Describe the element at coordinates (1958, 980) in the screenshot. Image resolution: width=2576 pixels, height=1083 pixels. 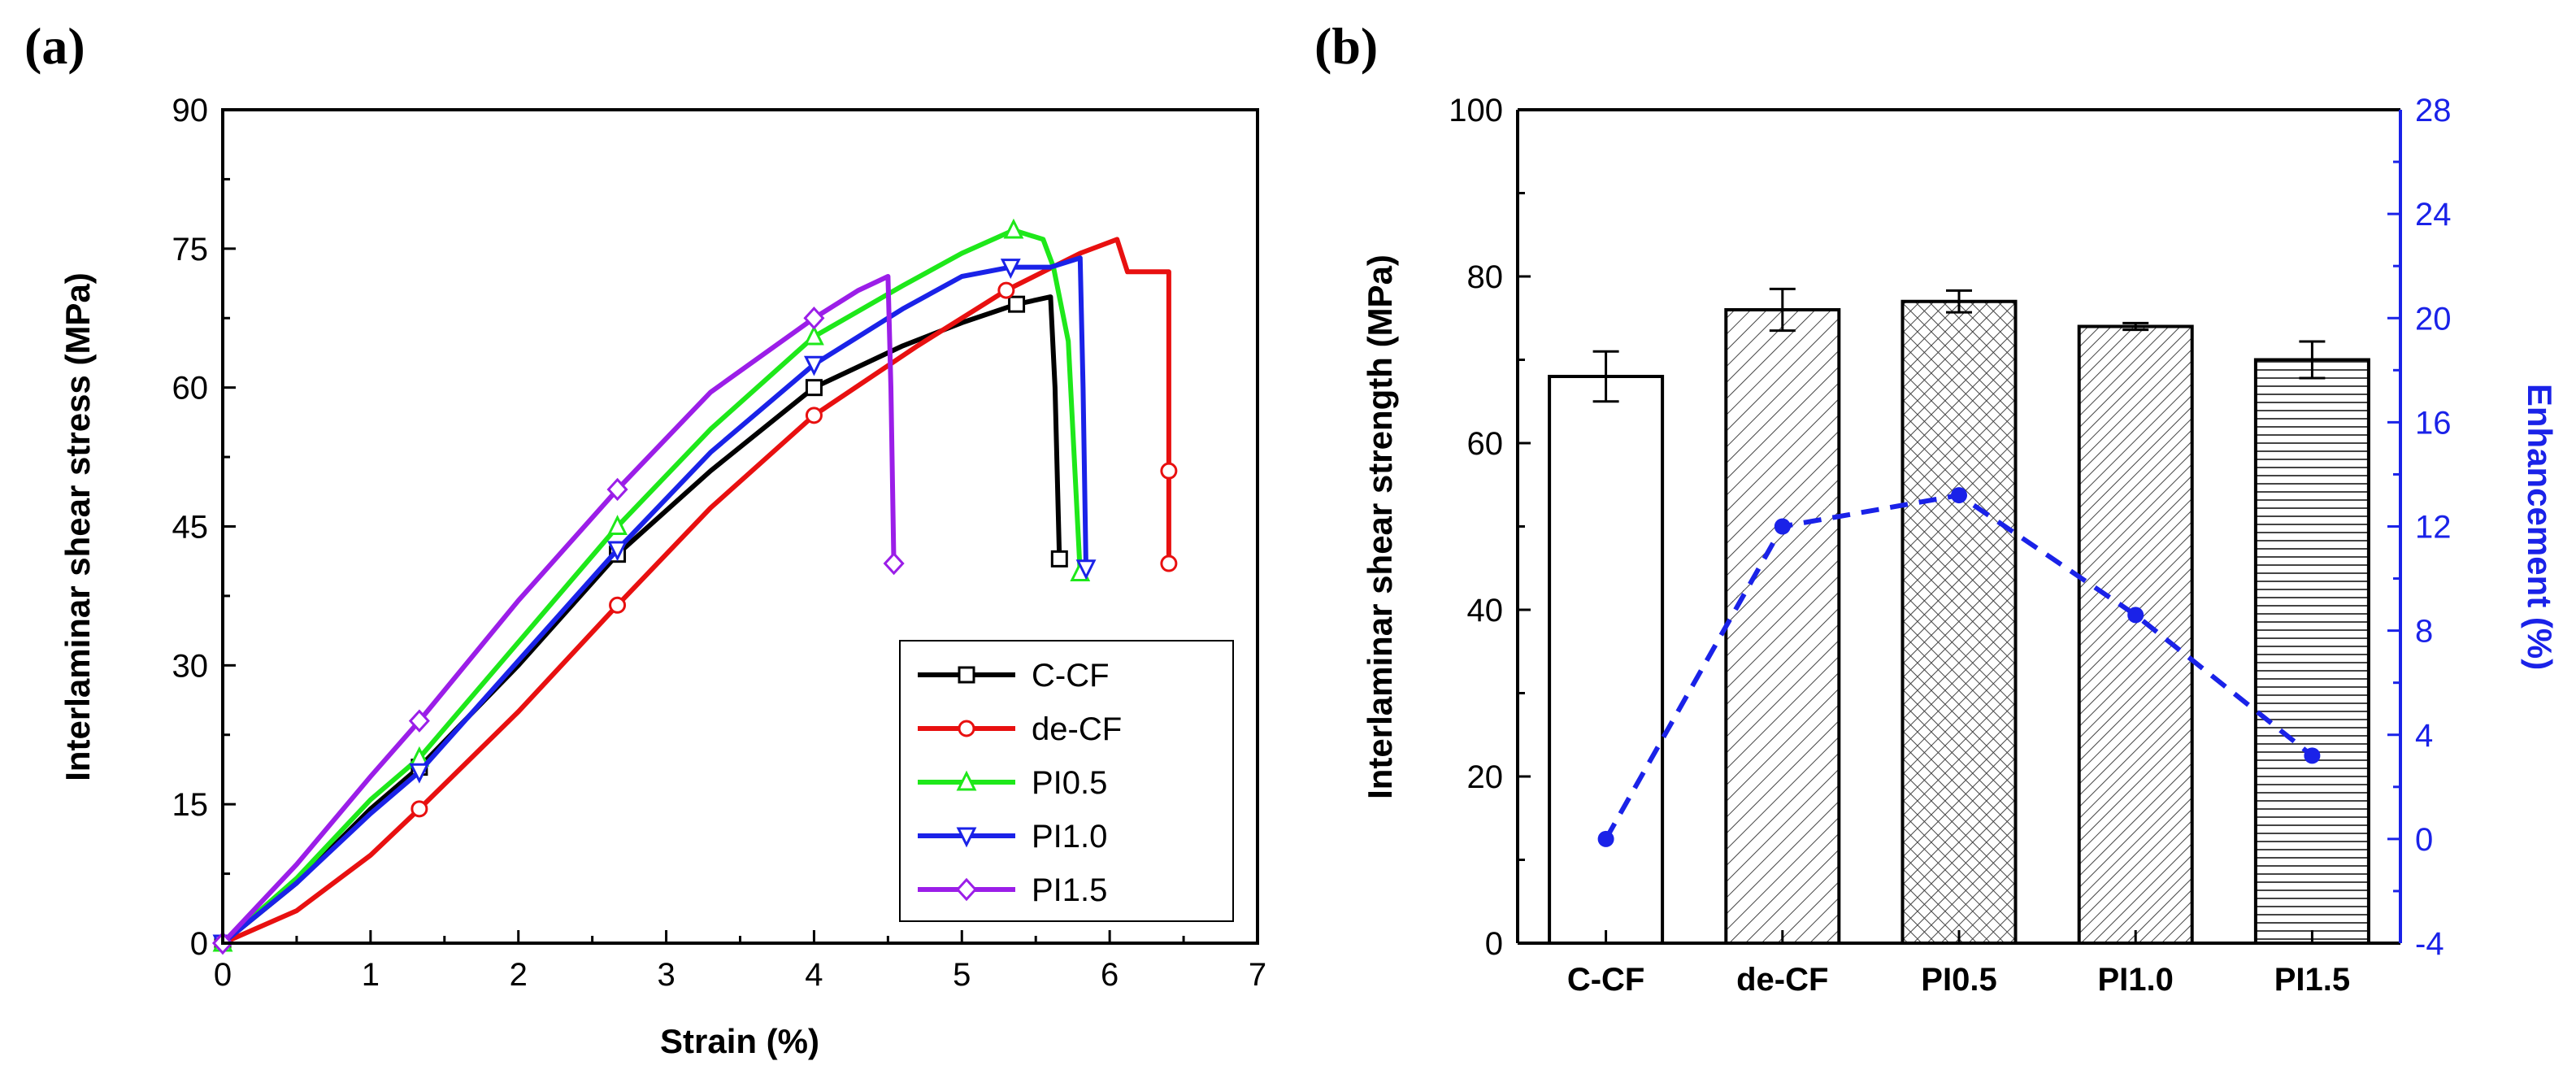
I see `b-category-label: PI0.5` at that location.